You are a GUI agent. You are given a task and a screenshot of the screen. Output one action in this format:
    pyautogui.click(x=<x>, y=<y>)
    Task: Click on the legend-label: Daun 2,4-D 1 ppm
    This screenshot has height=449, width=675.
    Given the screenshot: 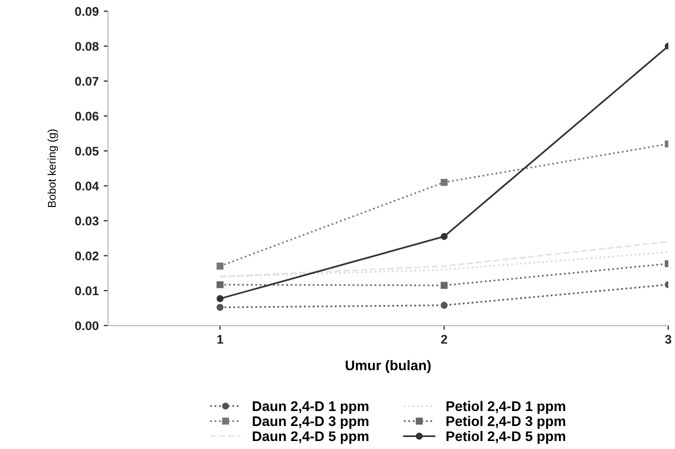 What is the action you would take?
    pyautogui.click(x=310, y=407)
    